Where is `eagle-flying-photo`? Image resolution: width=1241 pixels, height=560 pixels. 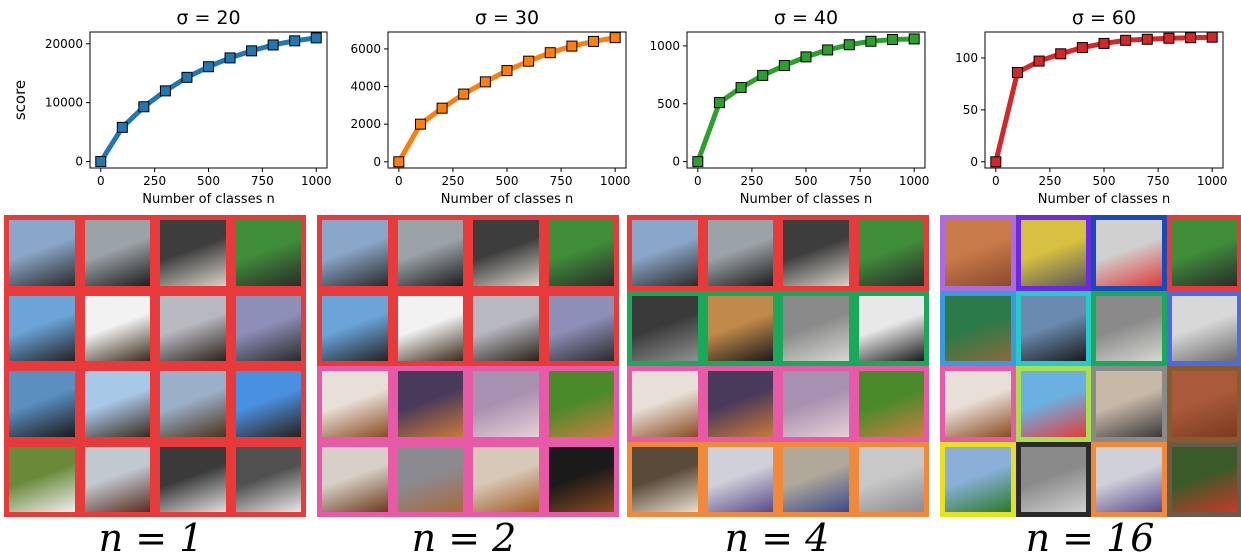
eagle-flying-photo is located at coordinates (269, 329).